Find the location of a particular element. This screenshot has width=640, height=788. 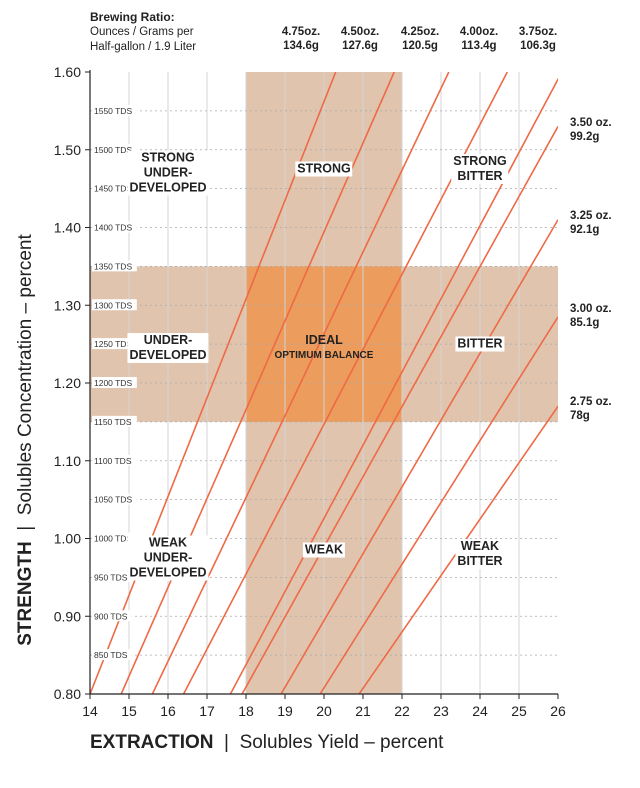

ratio-label-side: 2.75 oz. 78g is located at coordinates (591, 409).